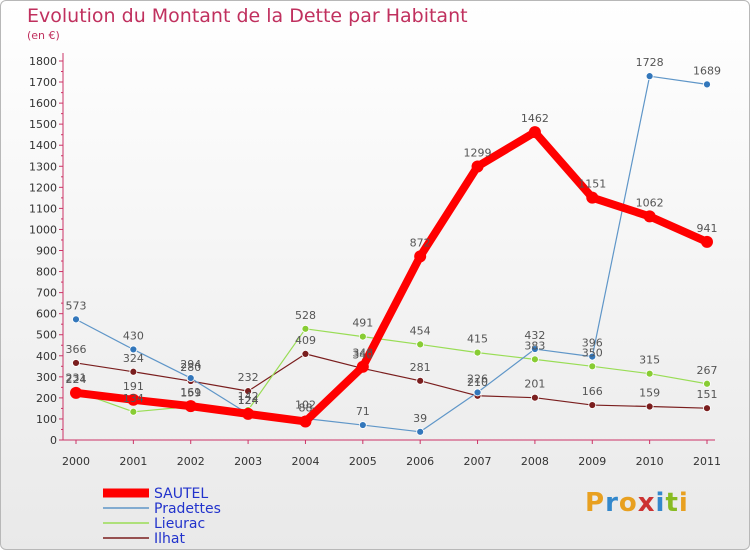 The image size is (750, 550). I want to click on data-label-lieurac: 267, so click(707, 370).